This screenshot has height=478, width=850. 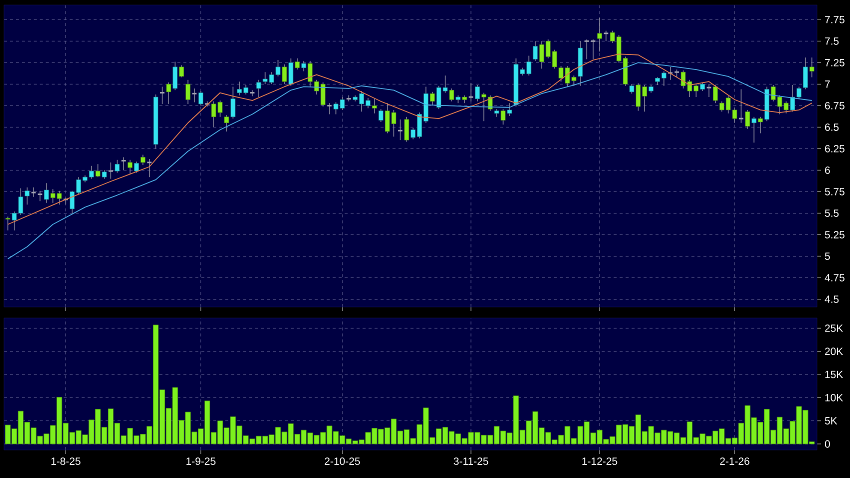 What do you see at coordinates (834, 398) in the screenshot?
I see `y-tick-label: 10K` at bounding box center [834, 398].